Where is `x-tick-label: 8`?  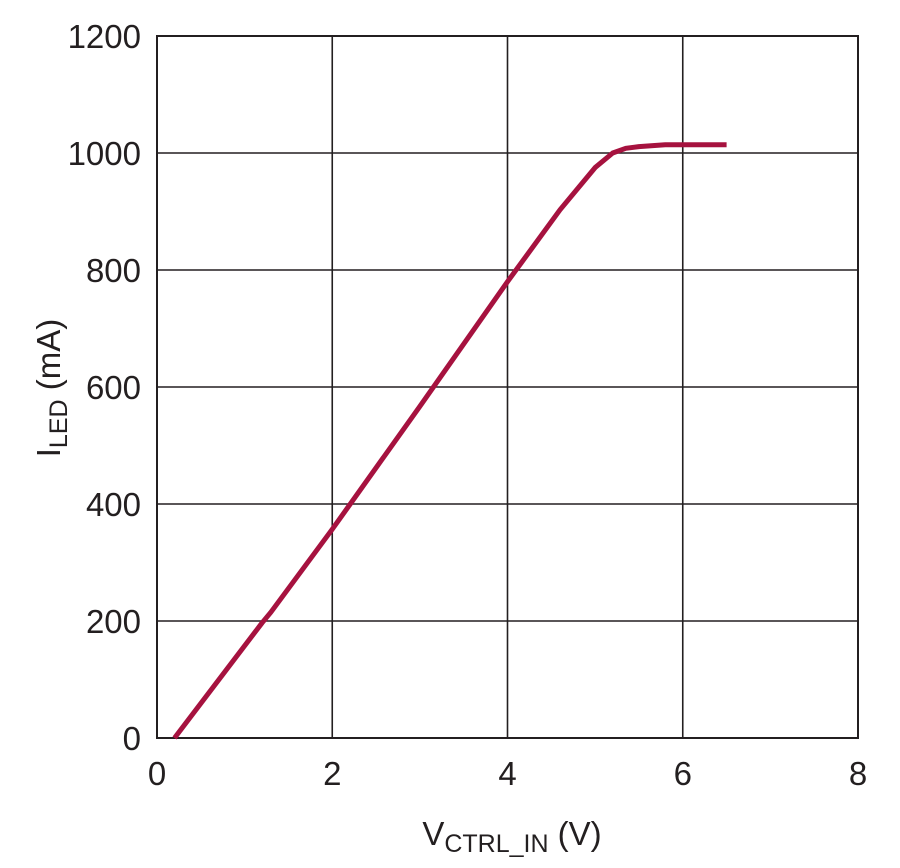 x-tick-label: 8 is located at coordinates (858, 773).